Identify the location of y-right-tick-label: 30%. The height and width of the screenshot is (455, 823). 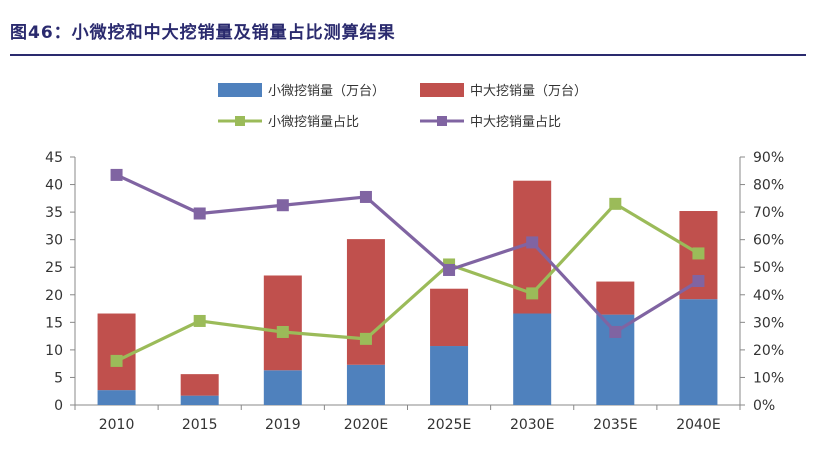
(768, 323).